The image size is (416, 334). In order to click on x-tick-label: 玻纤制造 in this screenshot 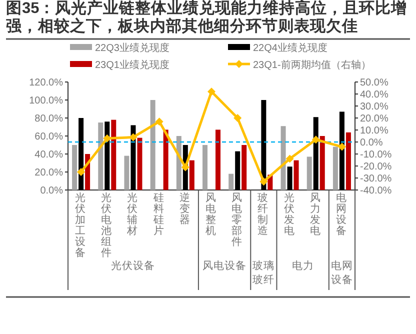, I will do `click(263, 214)`.